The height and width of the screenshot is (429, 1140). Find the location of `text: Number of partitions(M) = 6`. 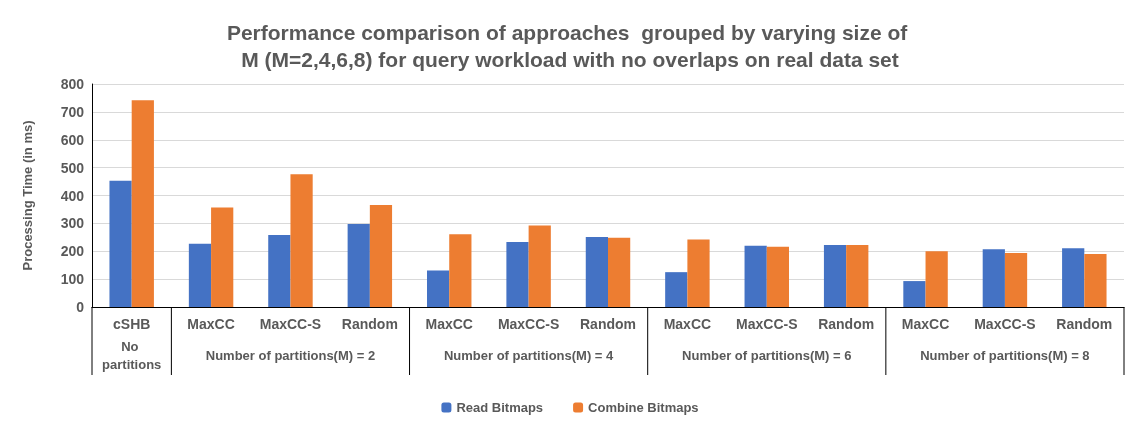

text: Number of partitions(M) = 6 is located at coordinates (767, 355).